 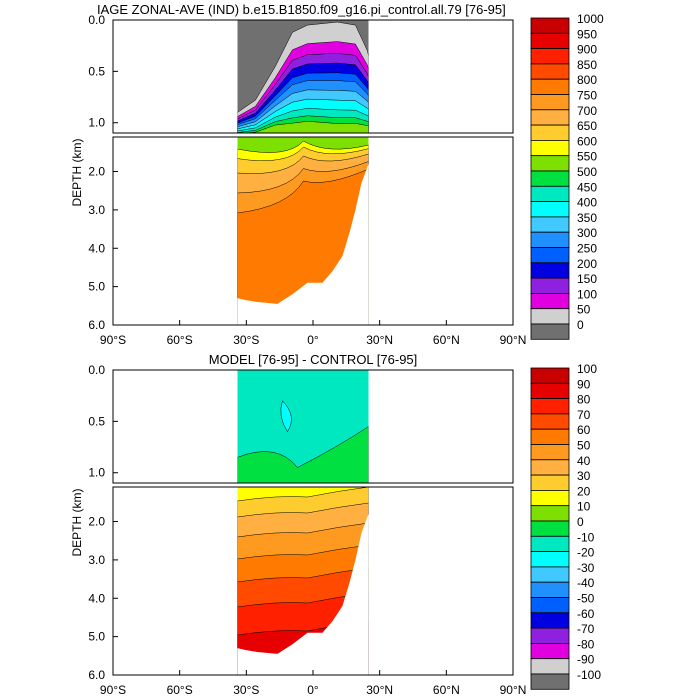 I want to click on colorbar-label: -40, so click(x=586, y=583).